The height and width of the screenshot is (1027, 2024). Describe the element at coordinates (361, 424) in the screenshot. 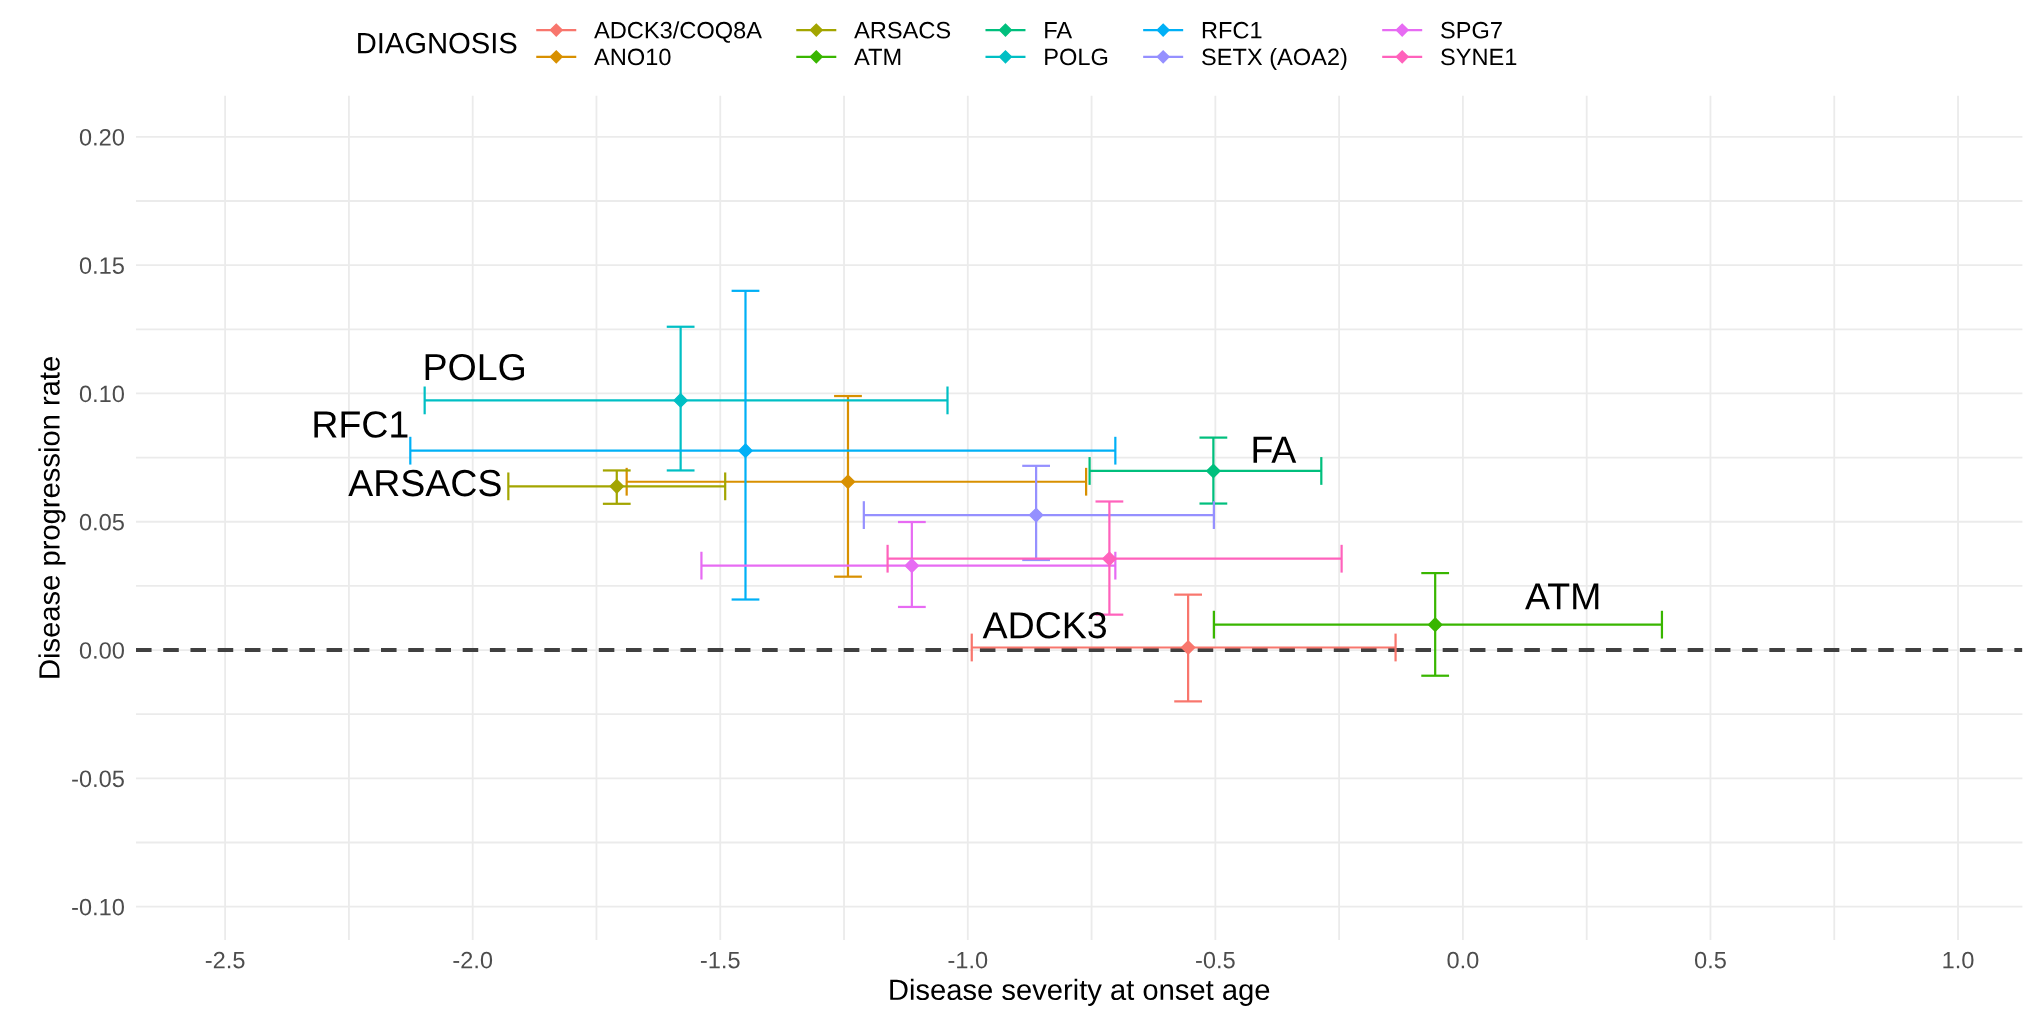

I see `annotation: RFC1` at that location.